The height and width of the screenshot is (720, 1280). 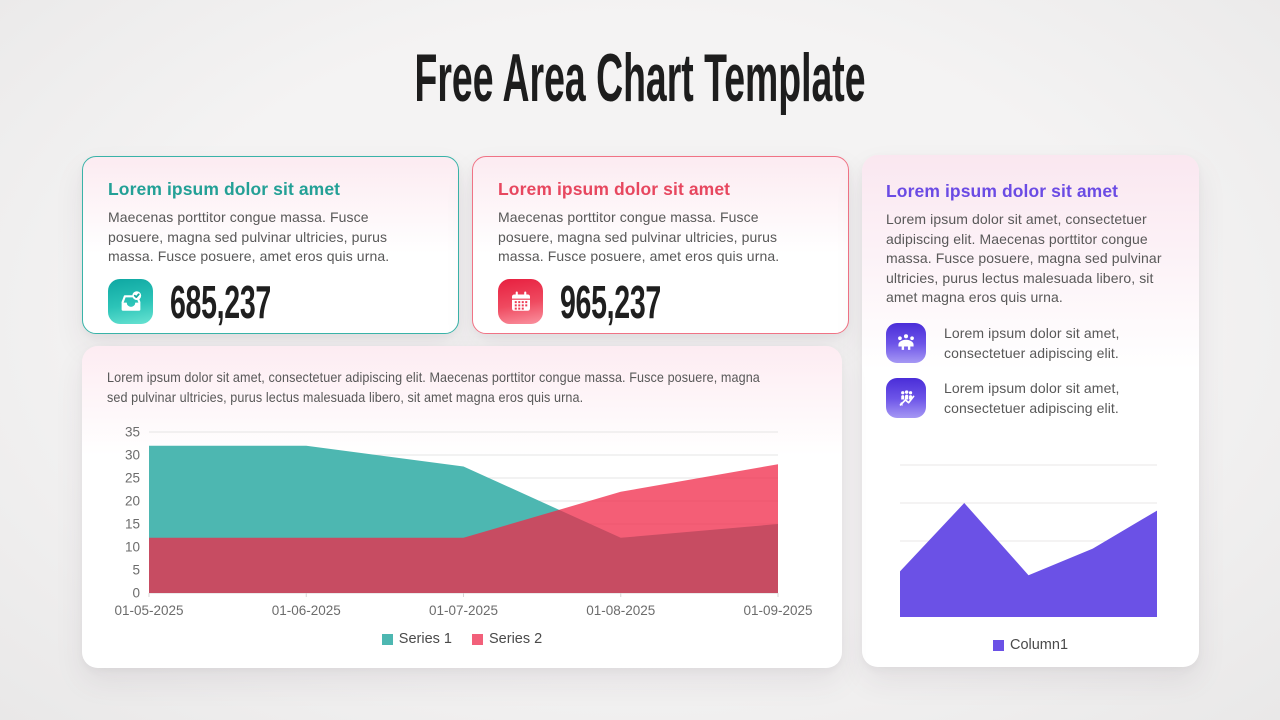 What do you see at coordinates (132, 524) in the screenshot?
I see `svg-text: 15` at bounding box center [132, 524].